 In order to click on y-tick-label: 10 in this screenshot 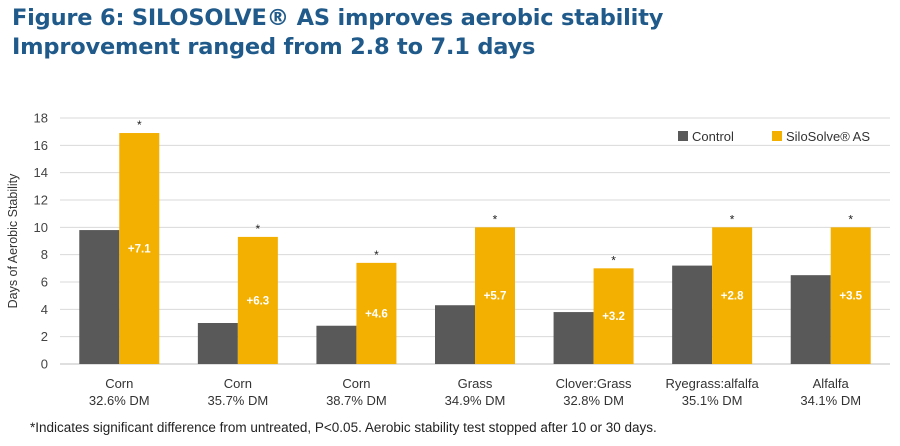, I will do `click(41, 227)`.